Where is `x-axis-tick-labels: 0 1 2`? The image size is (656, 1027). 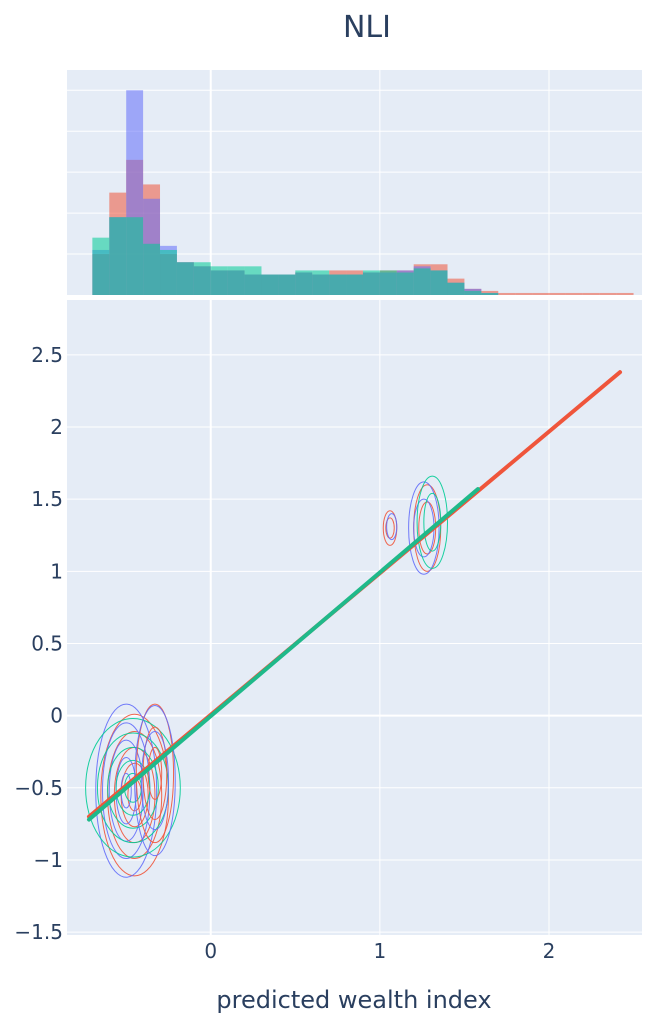 x-axis-tick-labels: 0 1 2 is located at coordinates (379, 951).